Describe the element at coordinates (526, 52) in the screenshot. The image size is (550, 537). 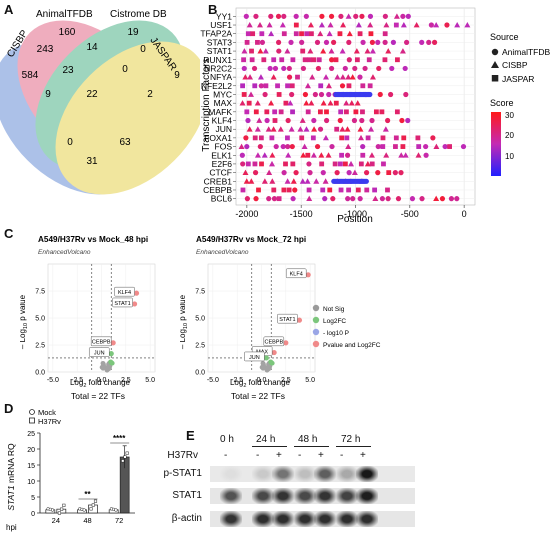
I see `legend-source-item: AnimalTFDB` at that location.